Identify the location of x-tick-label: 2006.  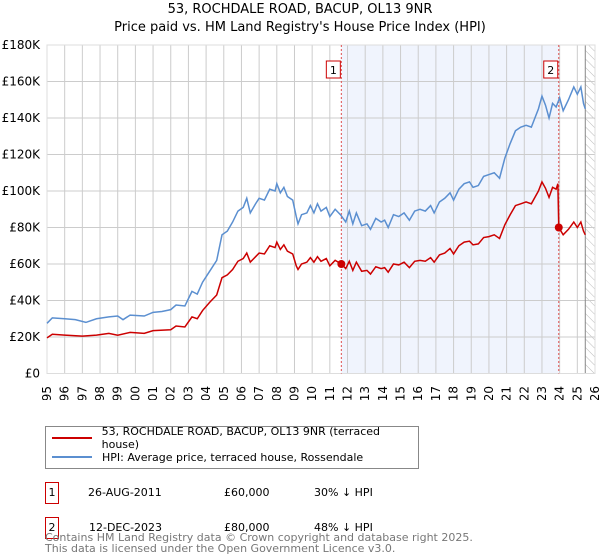
(241, 393).